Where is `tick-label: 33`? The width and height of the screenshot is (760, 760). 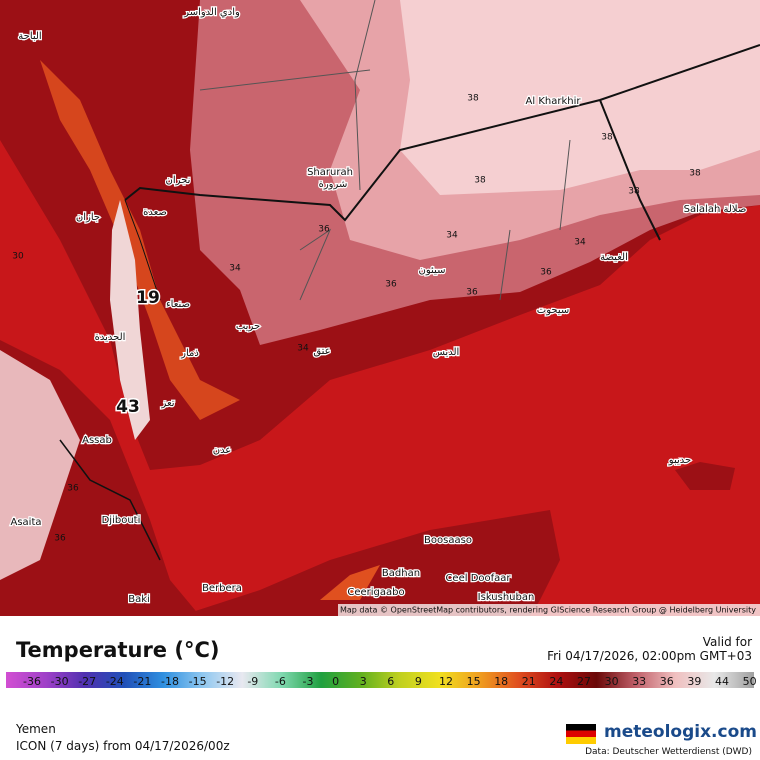 tick-label: 33 is located at coordinates (639, 681).